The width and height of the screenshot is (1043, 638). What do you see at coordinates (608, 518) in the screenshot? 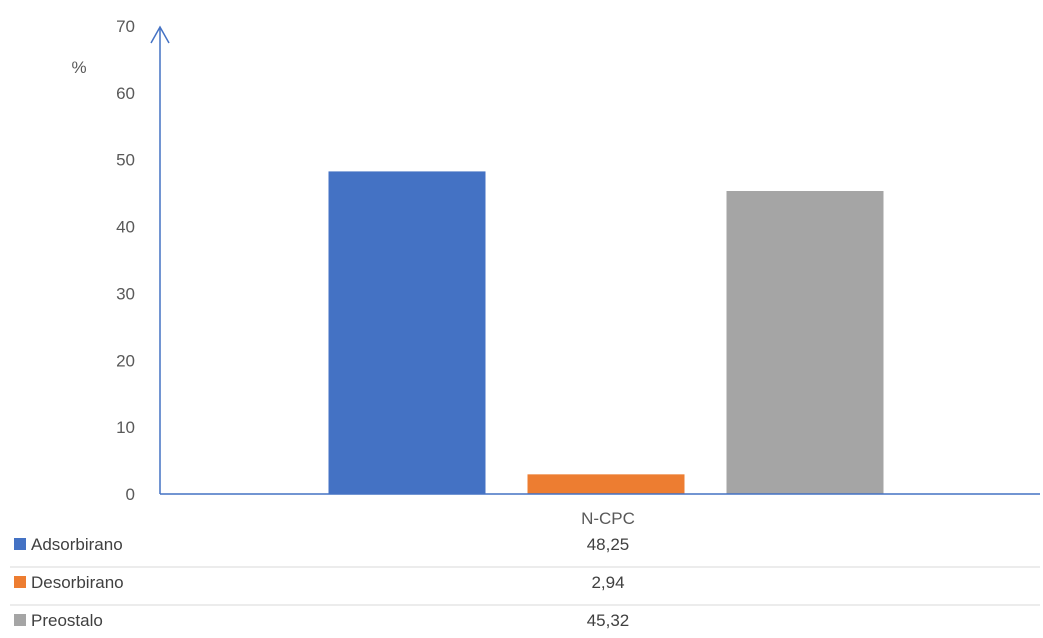
I see `category-label: N-CPC` at bounding box center [608, 518].